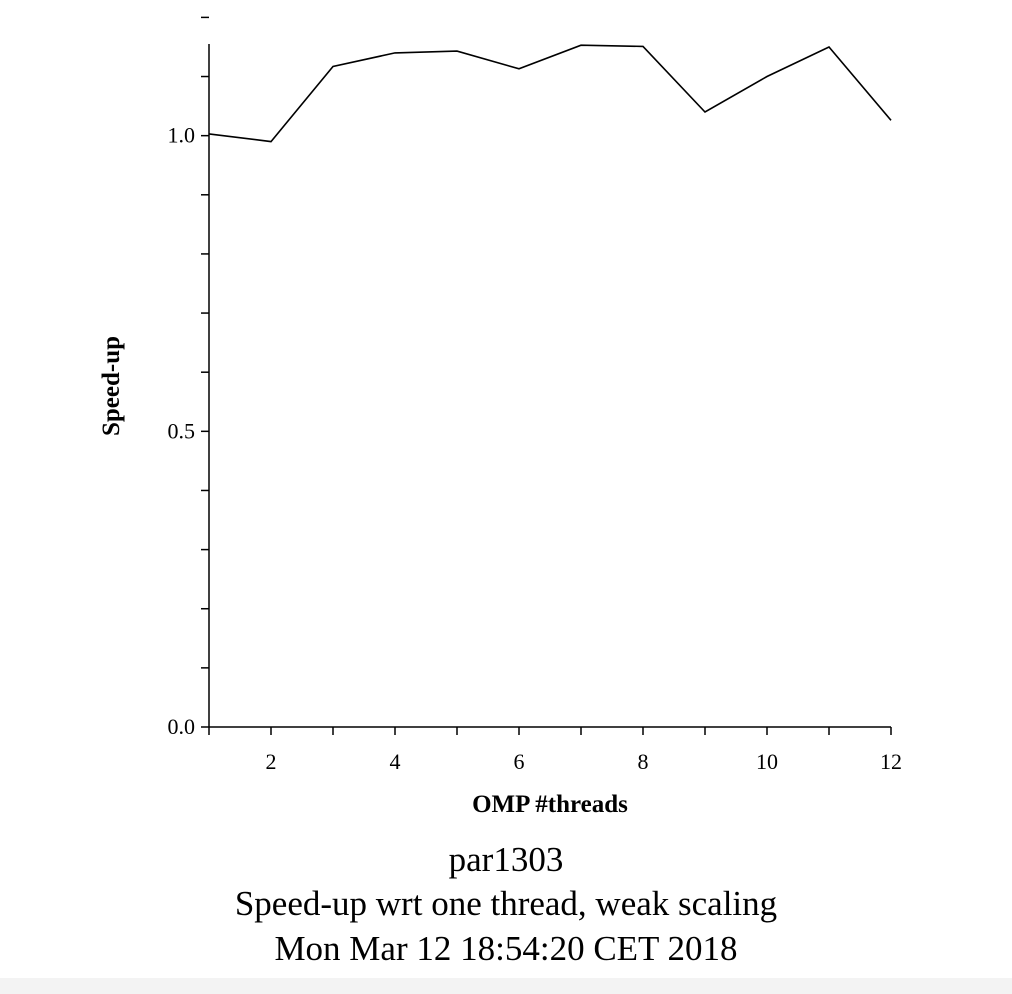 This screenshot has width=1012, height=994. I want to click on chart-caption-timestamp: Mon Mar 12 18:54:20 CET 2018, so click(506, 948).